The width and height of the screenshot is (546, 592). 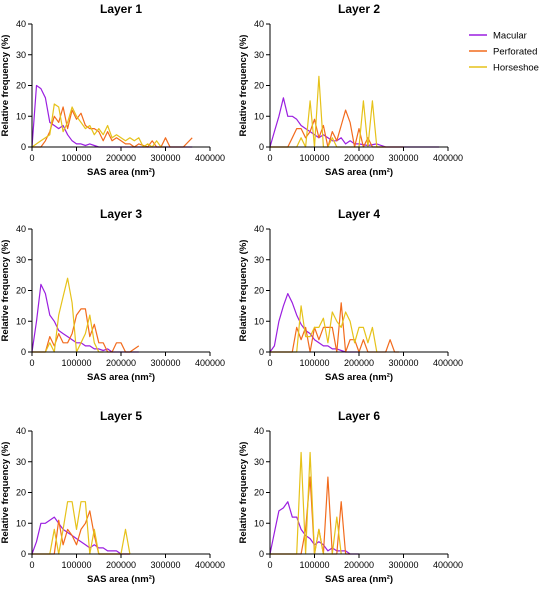 I want to click on legend-label: Horseshoe, so click(x=516, y=68).